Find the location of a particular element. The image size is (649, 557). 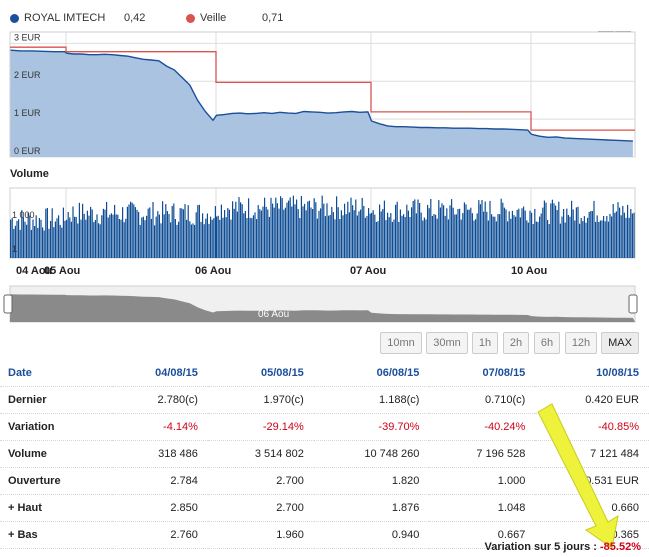

table-cell: 0.420 EUR is located at coordinates (592, 400).